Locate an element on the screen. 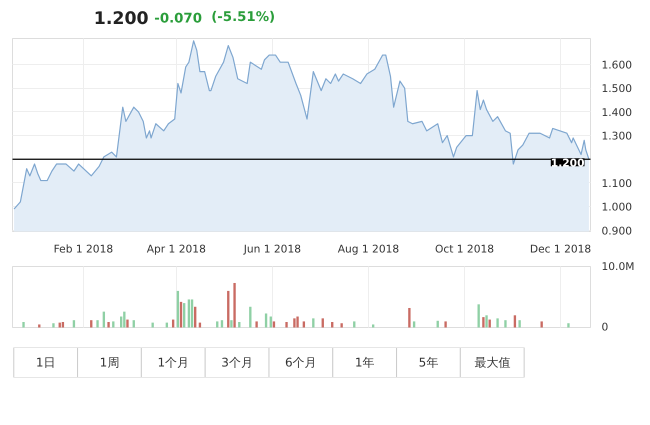 Image resolution: width=650 pixels, height=425 pixels. x-tick-label: Oct 1 2018 is located at coordinates (464, 249).